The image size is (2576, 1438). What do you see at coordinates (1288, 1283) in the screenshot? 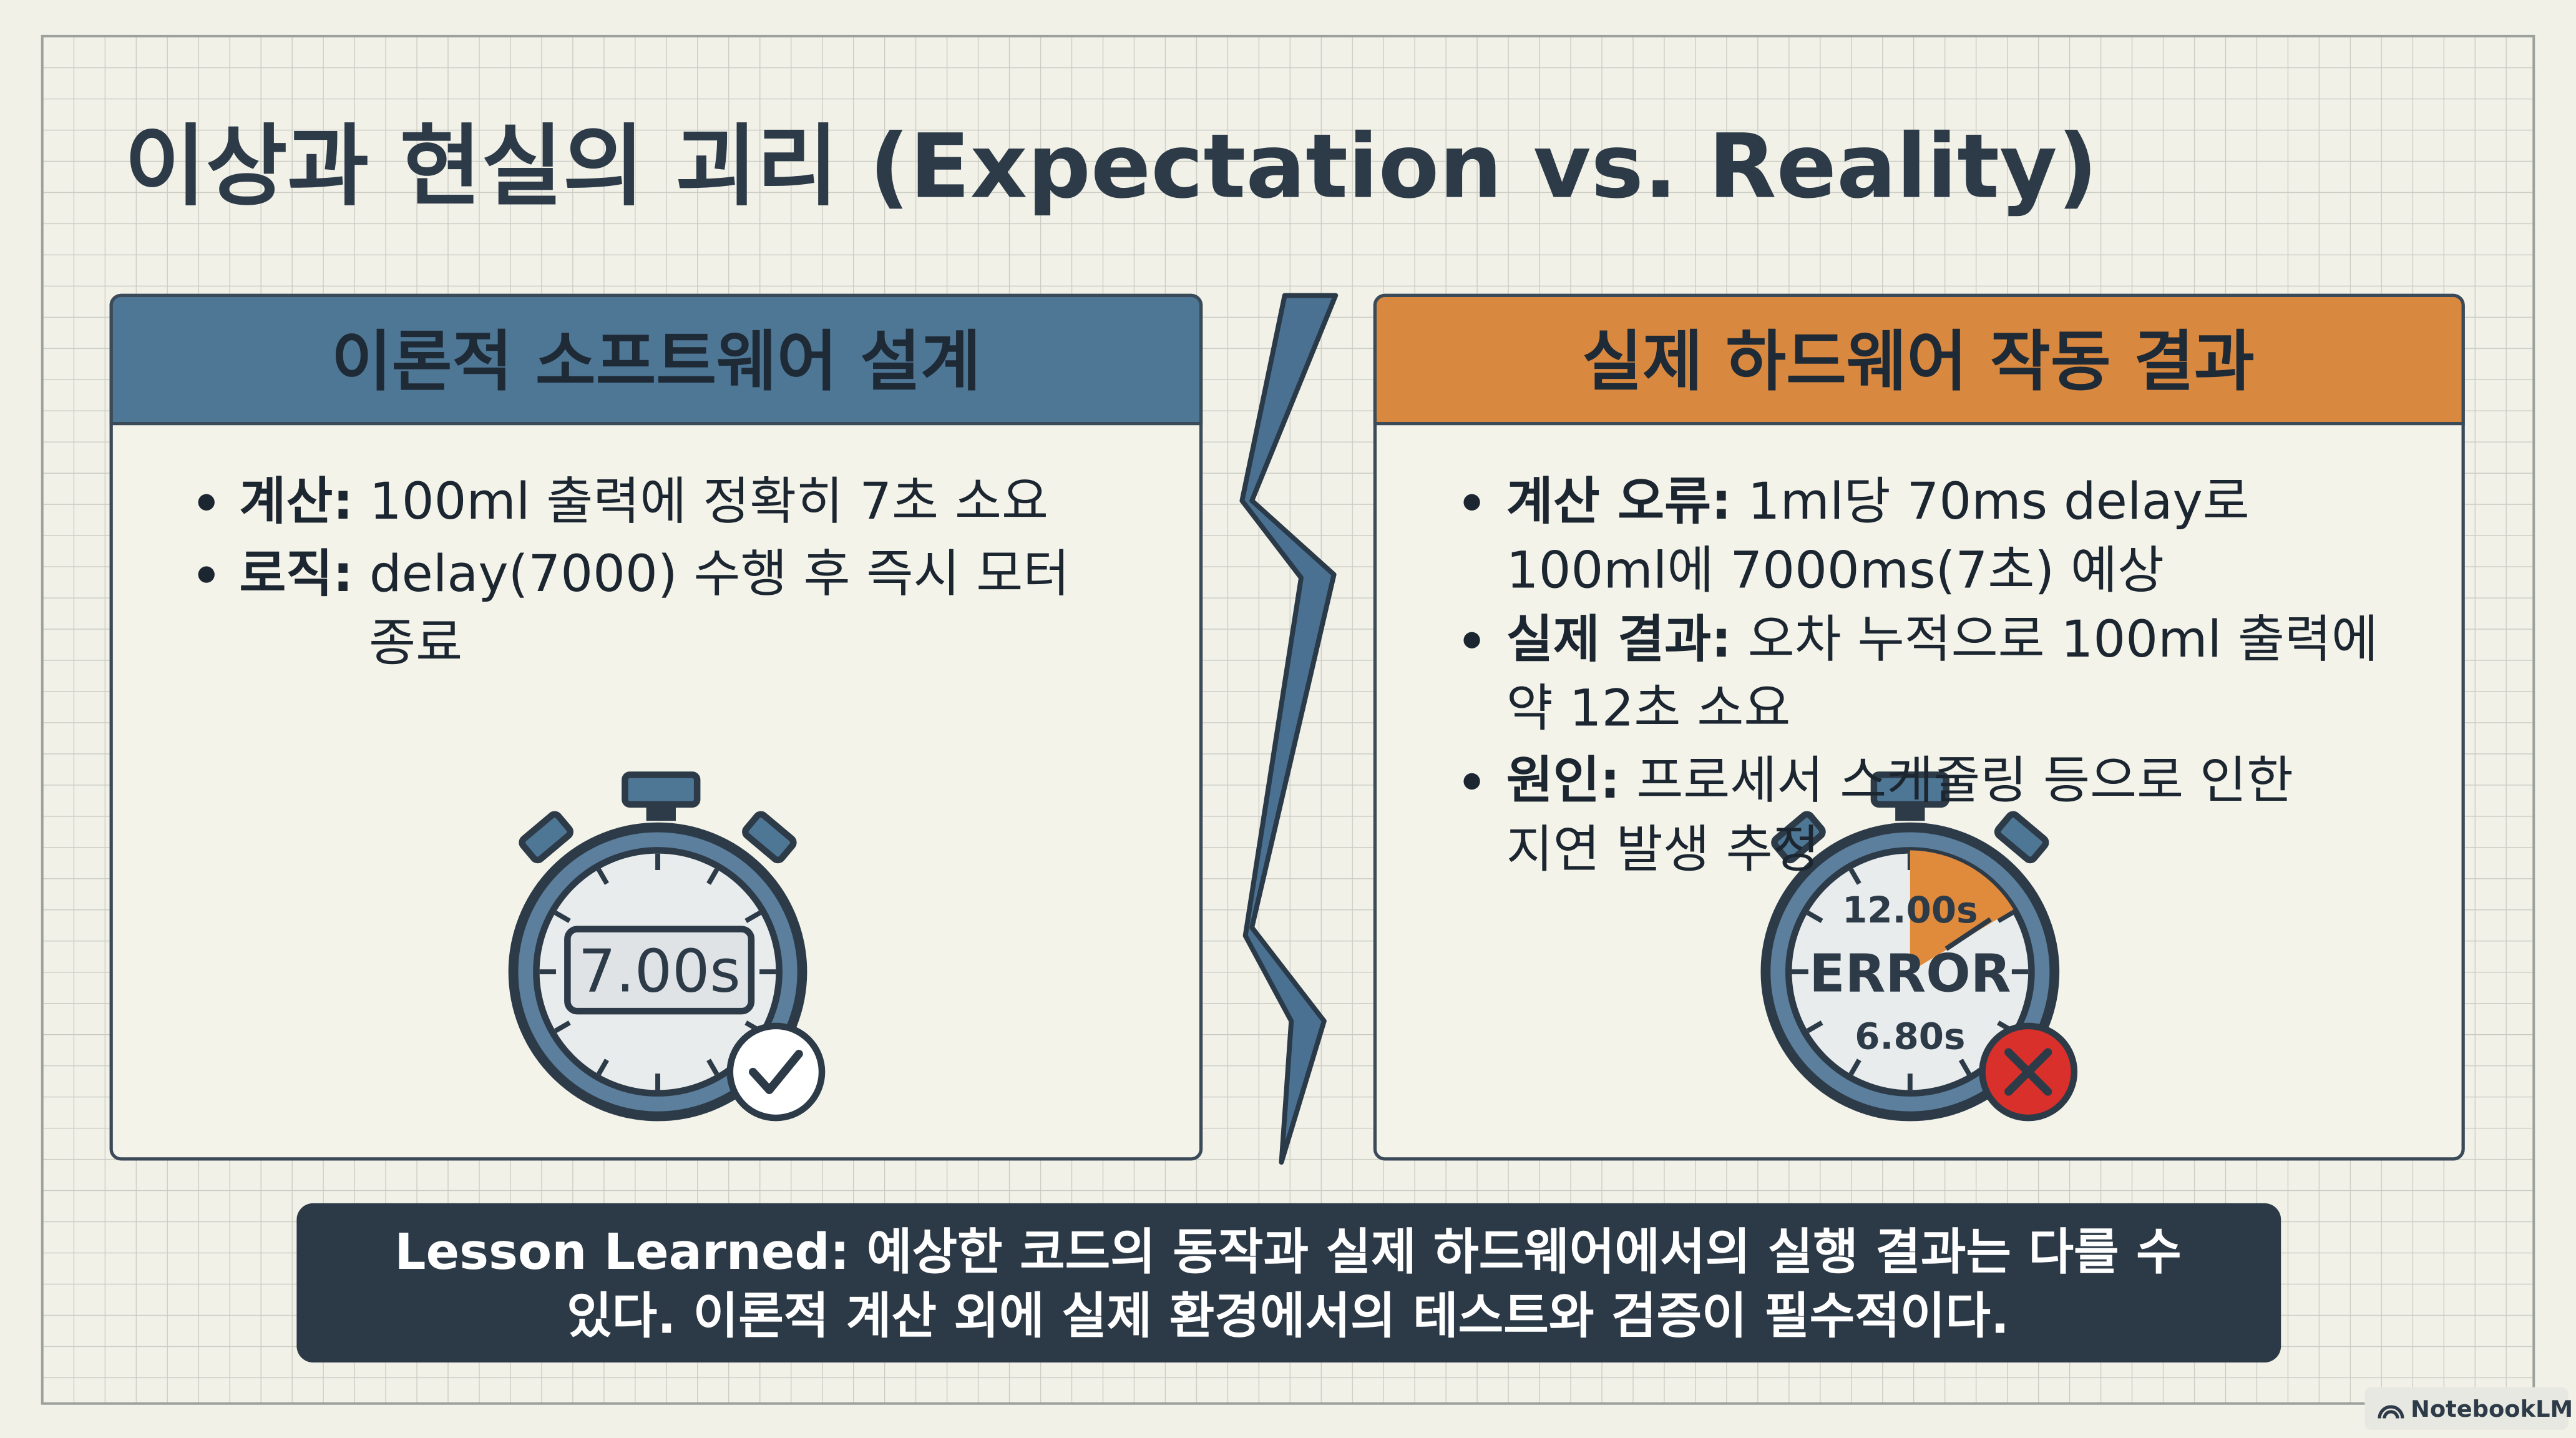
I see `lesson-box` at bounding box center [1288, 1283].